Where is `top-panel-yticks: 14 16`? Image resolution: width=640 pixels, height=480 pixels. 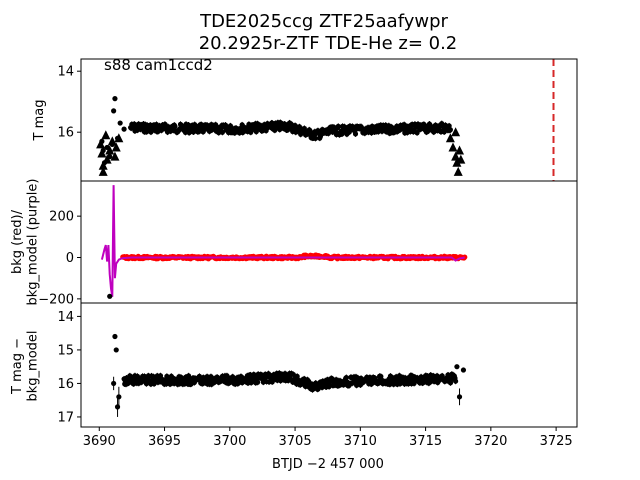
top-panel-yticks: 14 16 is located at coordinates (69, 103).